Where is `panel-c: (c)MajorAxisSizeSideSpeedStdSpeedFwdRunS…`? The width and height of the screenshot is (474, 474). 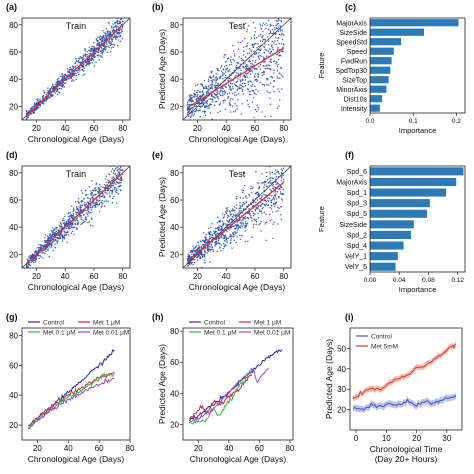
panel-c: (c)MajorAxisSizeSideSpeedStdSpeedFwdRunS… is located at coordinates (391, 68).